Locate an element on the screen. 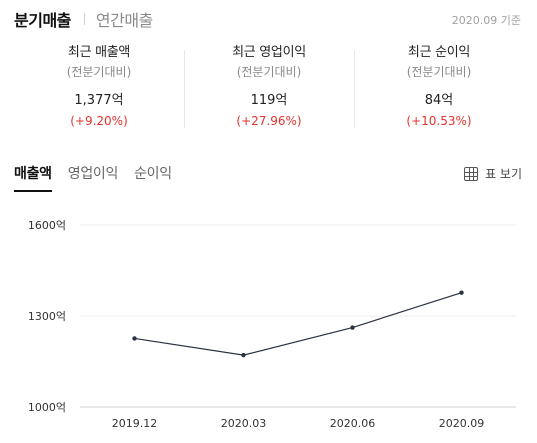 The height and width of the screenshot is (443, 537). metric-operating-profit: 최근 영업이익 (전분기대비) 119억 (+27.96%) is located at coordinates (269, 90).